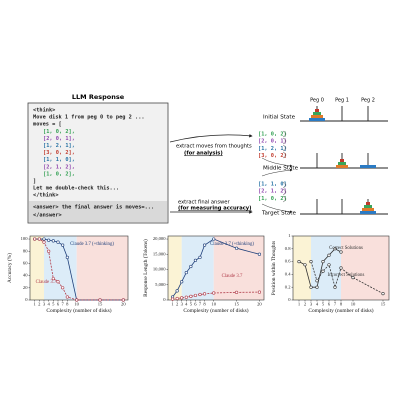  What do you see at coordinates (215, 209) in the screenshot?
I see `answer-label-emph: (for measuring accuracy)` at bounding box center [215, 209].